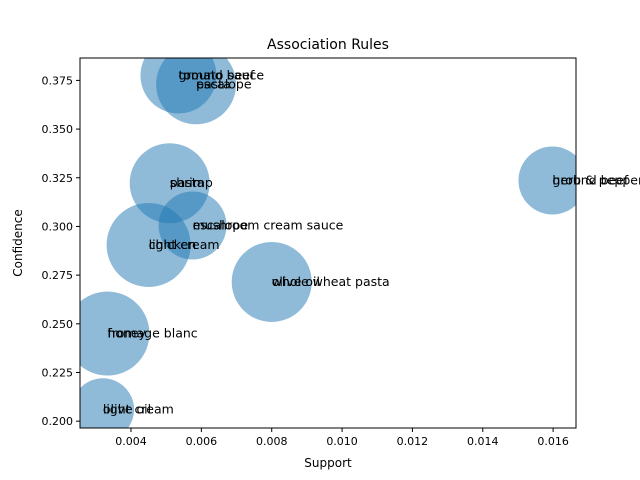 The image size is (640, 480). What do you see at coordinates (58, 421) in the screenshot?
I see `y-tick-label: 0.200` at bounding box center [58, 421].